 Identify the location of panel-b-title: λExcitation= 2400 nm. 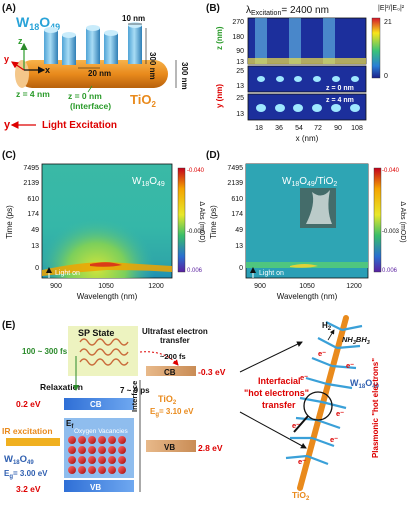
(287, 11).